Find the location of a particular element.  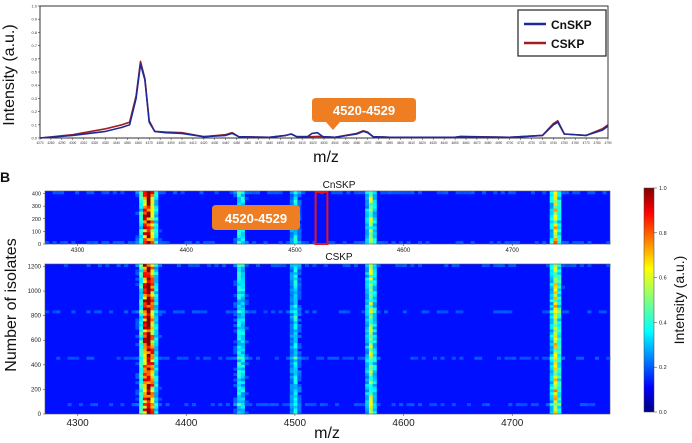

line-x-tick-label: 4310 is located at coordinates (83, 143).